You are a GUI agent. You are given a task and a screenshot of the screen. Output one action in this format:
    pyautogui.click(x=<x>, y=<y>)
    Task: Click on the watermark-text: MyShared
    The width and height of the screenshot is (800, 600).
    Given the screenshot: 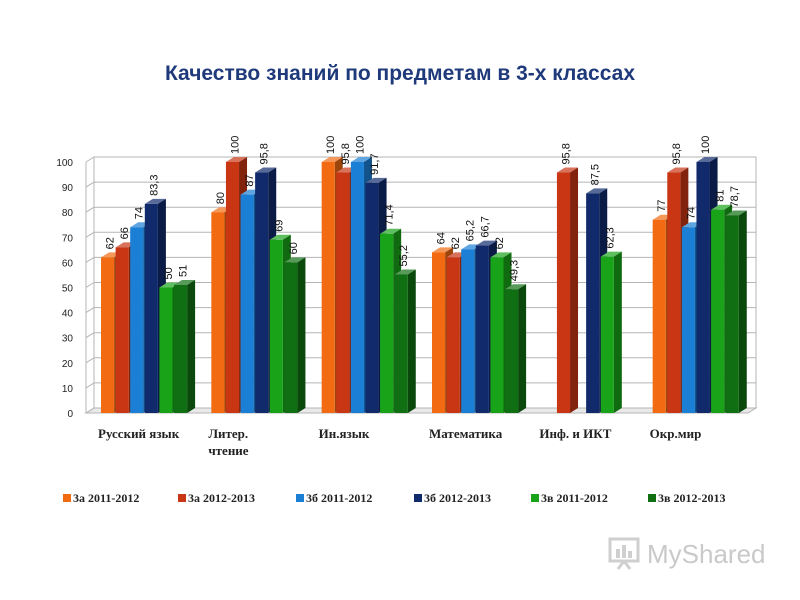 What is the action you would take?
    pyautogui.click(x=706, y=554)
    